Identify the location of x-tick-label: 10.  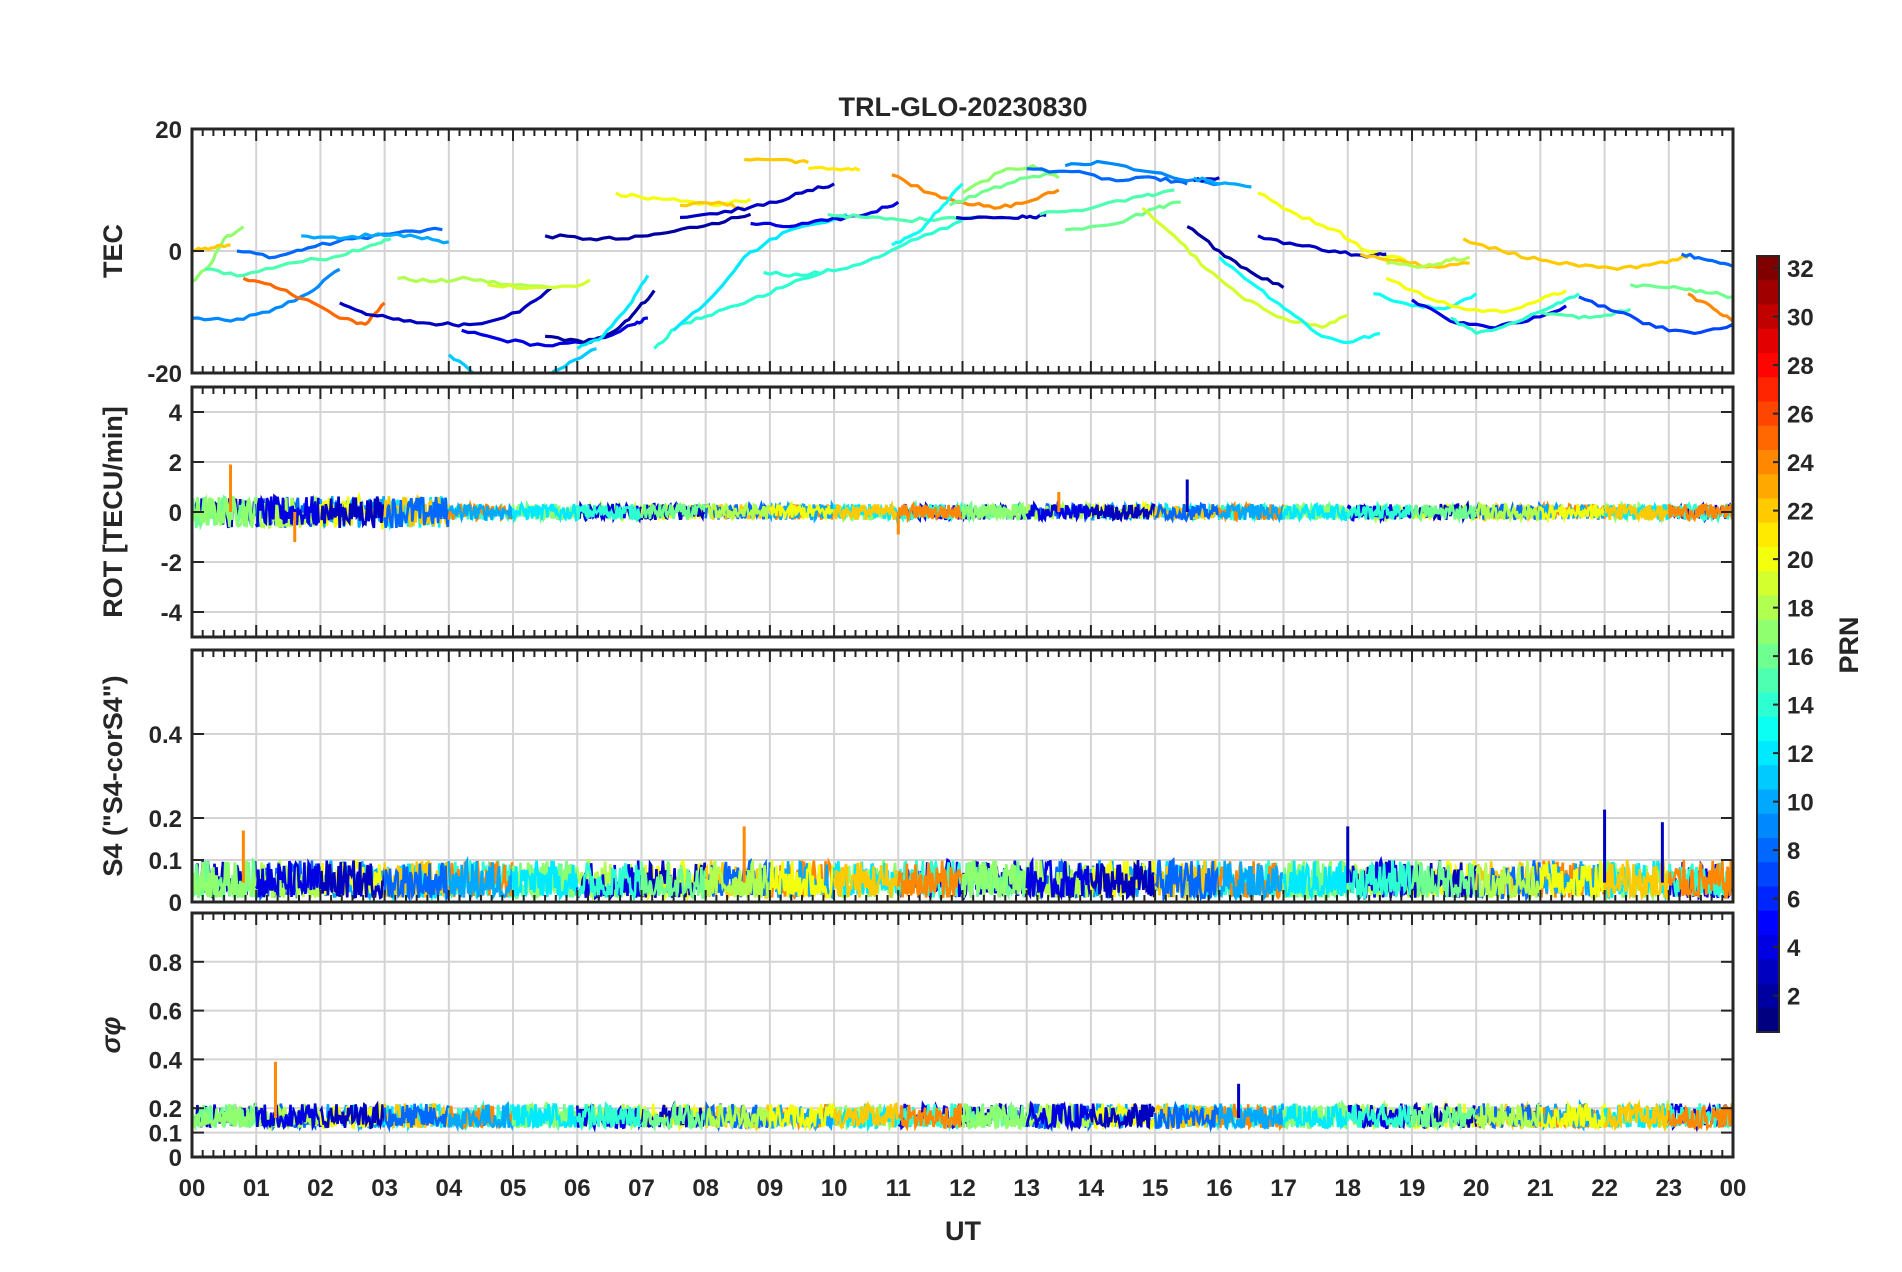
(834, 1188).